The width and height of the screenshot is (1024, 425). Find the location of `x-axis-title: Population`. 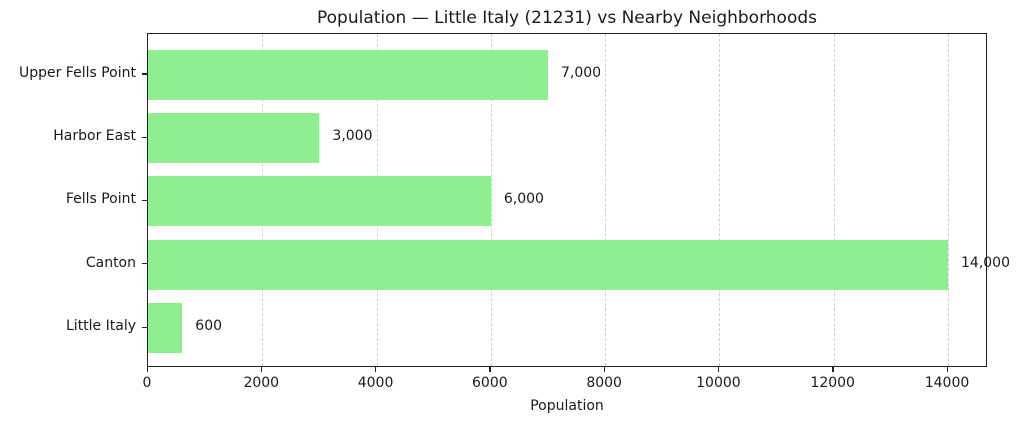

x-axis-title: Population is located at coordinates (567, 406).